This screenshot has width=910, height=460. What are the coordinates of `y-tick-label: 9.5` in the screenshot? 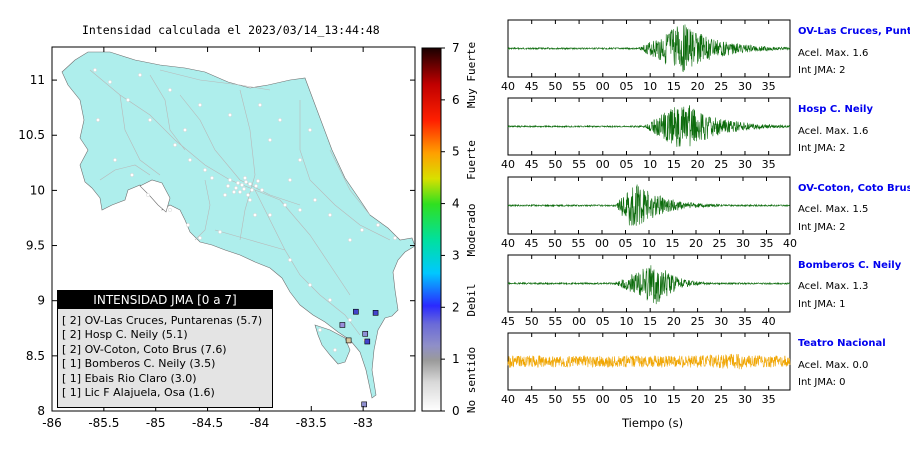 It's located at (35, 246).